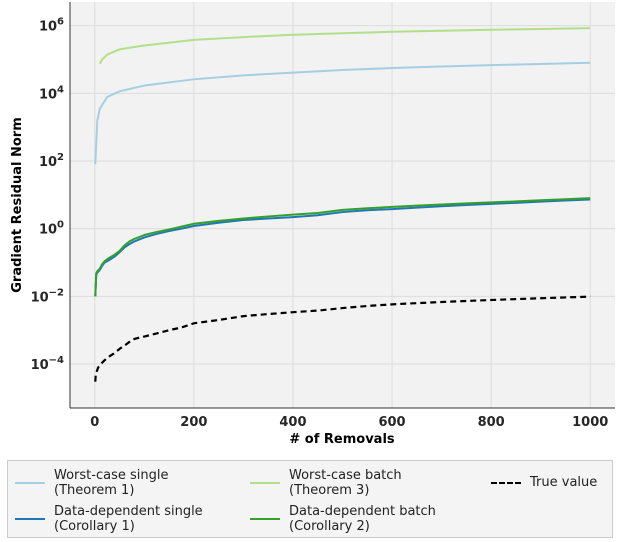  I want to click on legend-swatch-data-dependent-batch, so click(265, 519).